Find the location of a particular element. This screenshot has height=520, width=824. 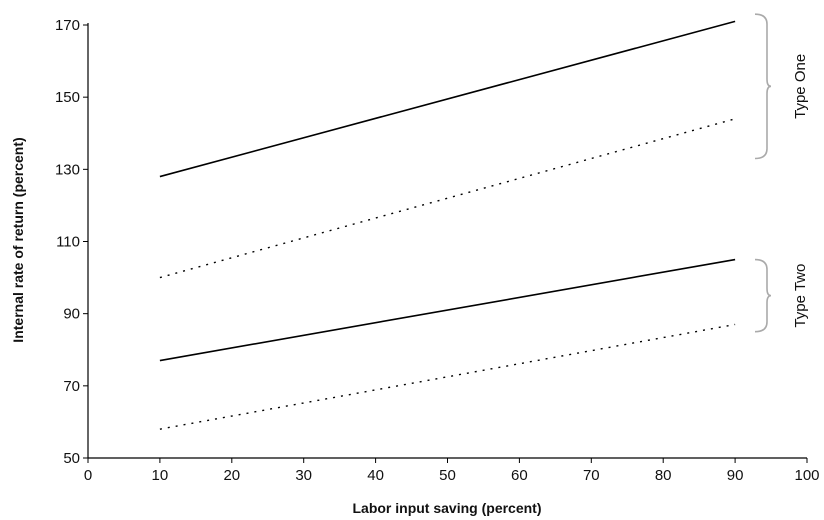

x-tick-label-30: 30 is located at coordinates (303, 475).